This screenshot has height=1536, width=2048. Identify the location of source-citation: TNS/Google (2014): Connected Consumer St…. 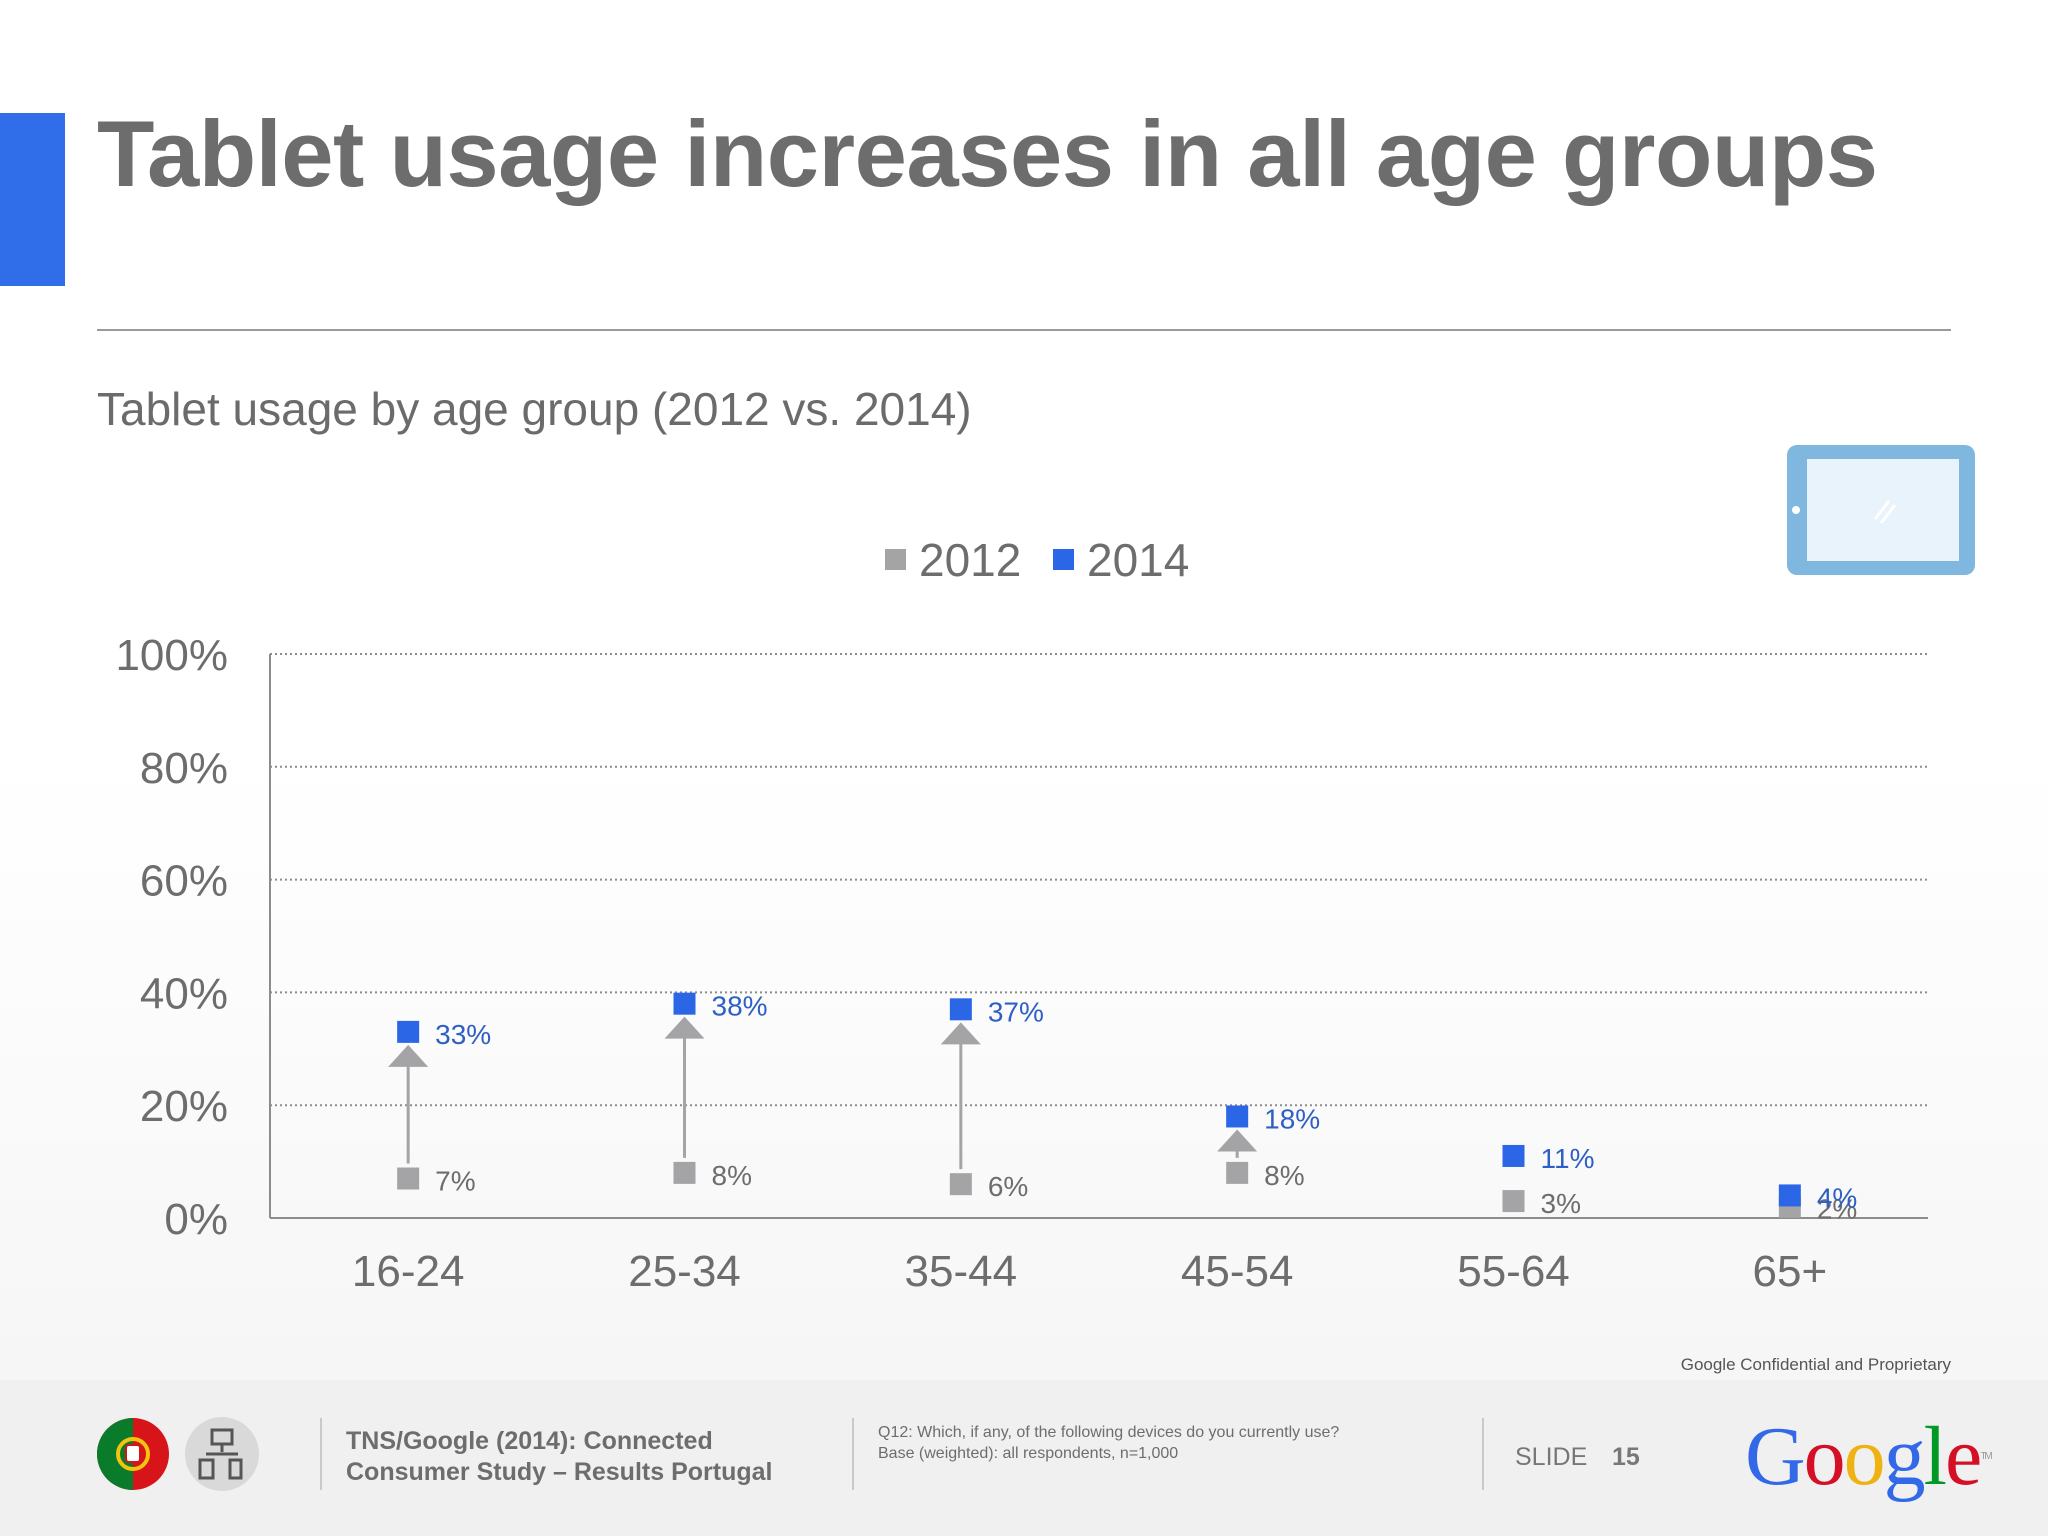
(559, 1457).